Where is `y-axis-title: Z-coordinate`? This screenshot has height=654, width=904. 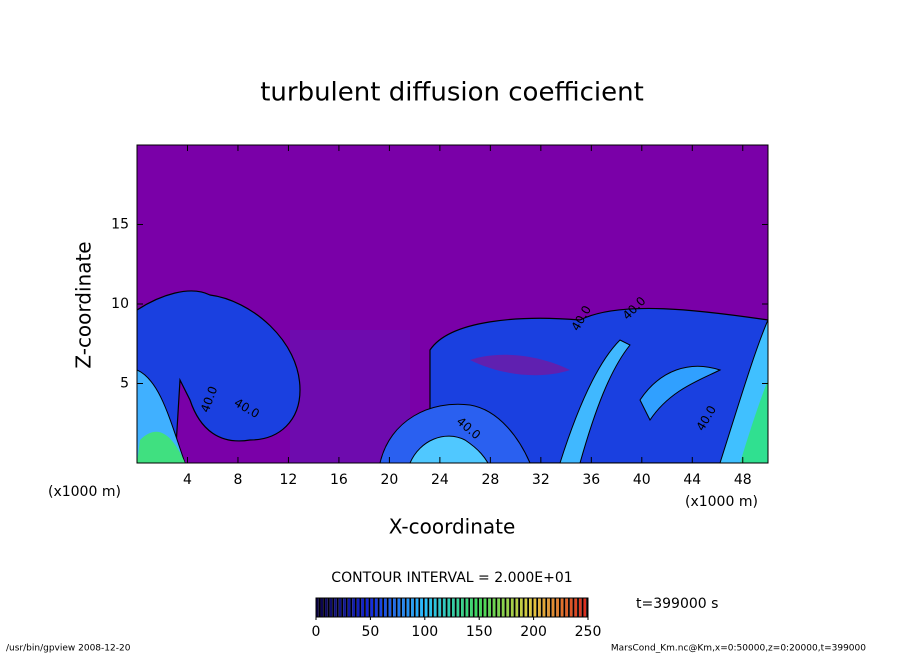
y-axis-title: Z-coordinate is located at coordinates (84, 304).